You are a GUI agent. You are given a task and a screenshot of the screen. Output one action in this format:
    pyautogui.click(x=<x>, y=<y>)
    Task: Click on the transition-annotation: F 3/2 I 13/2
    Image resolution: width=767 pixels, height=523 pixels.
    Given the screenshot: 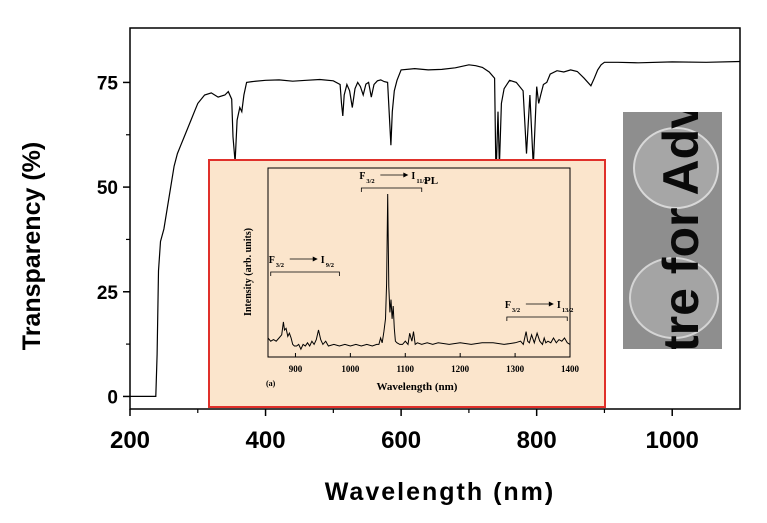 What is the action you would take?
    pyautogui.click(x=539, y=310)
    